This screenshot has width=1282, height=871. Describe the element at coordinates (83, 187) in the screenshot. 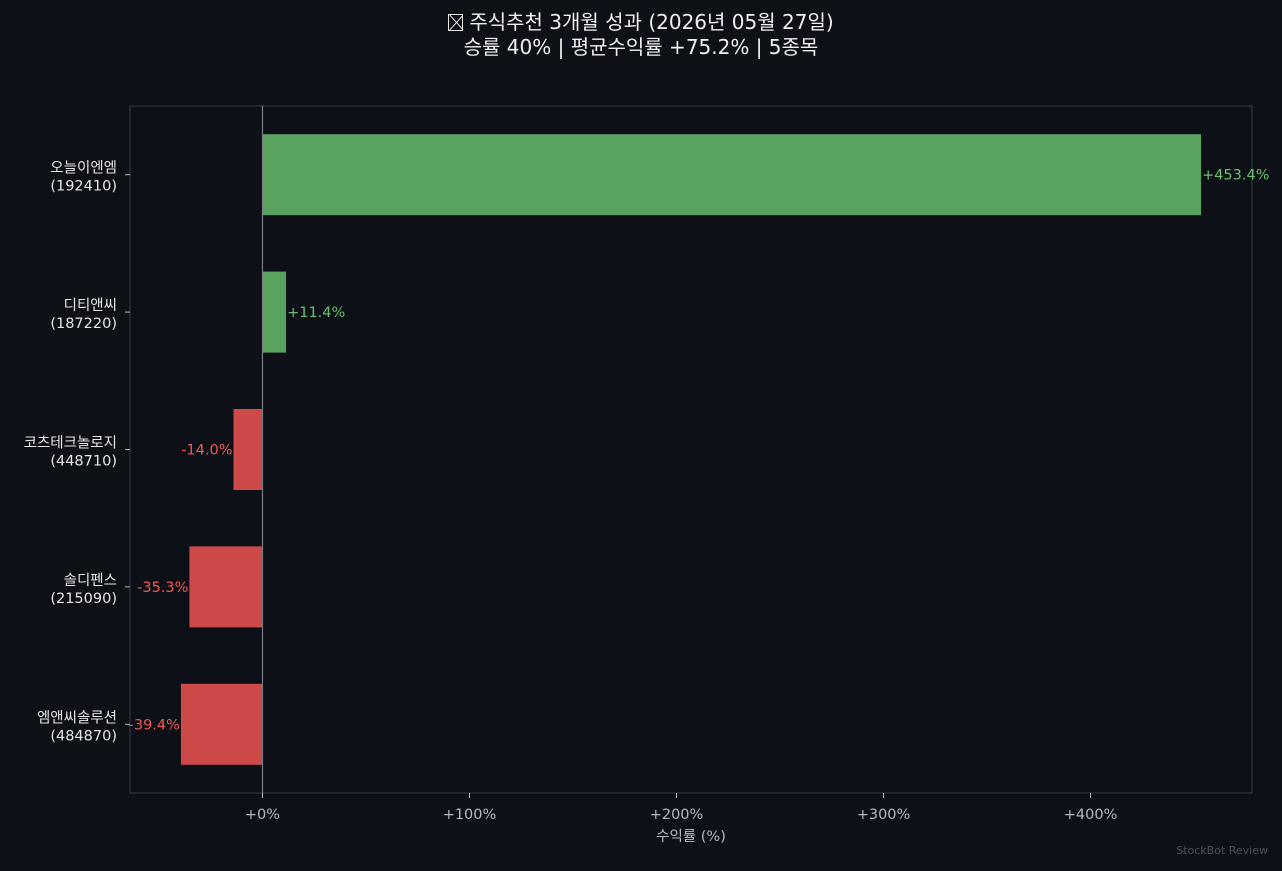

I see `y-tick-label-code-0: (192410)` at that location.